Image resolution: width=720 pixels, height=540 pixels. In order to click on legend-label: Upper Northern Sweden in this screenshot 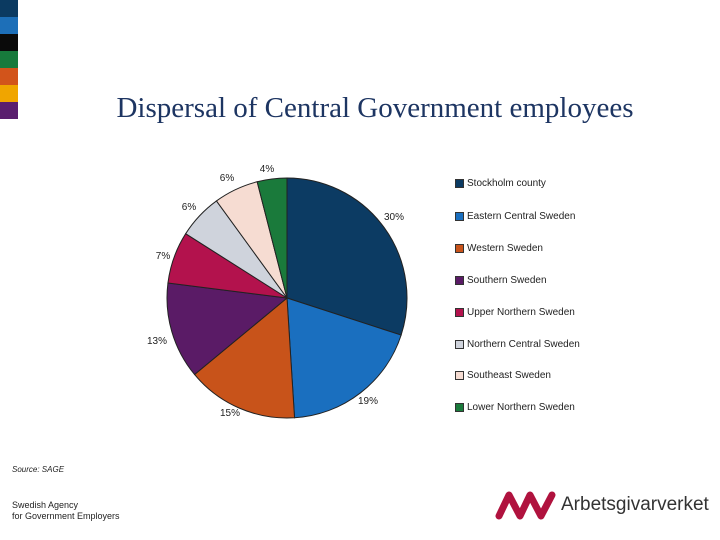, I will do `click(521, 312)`.